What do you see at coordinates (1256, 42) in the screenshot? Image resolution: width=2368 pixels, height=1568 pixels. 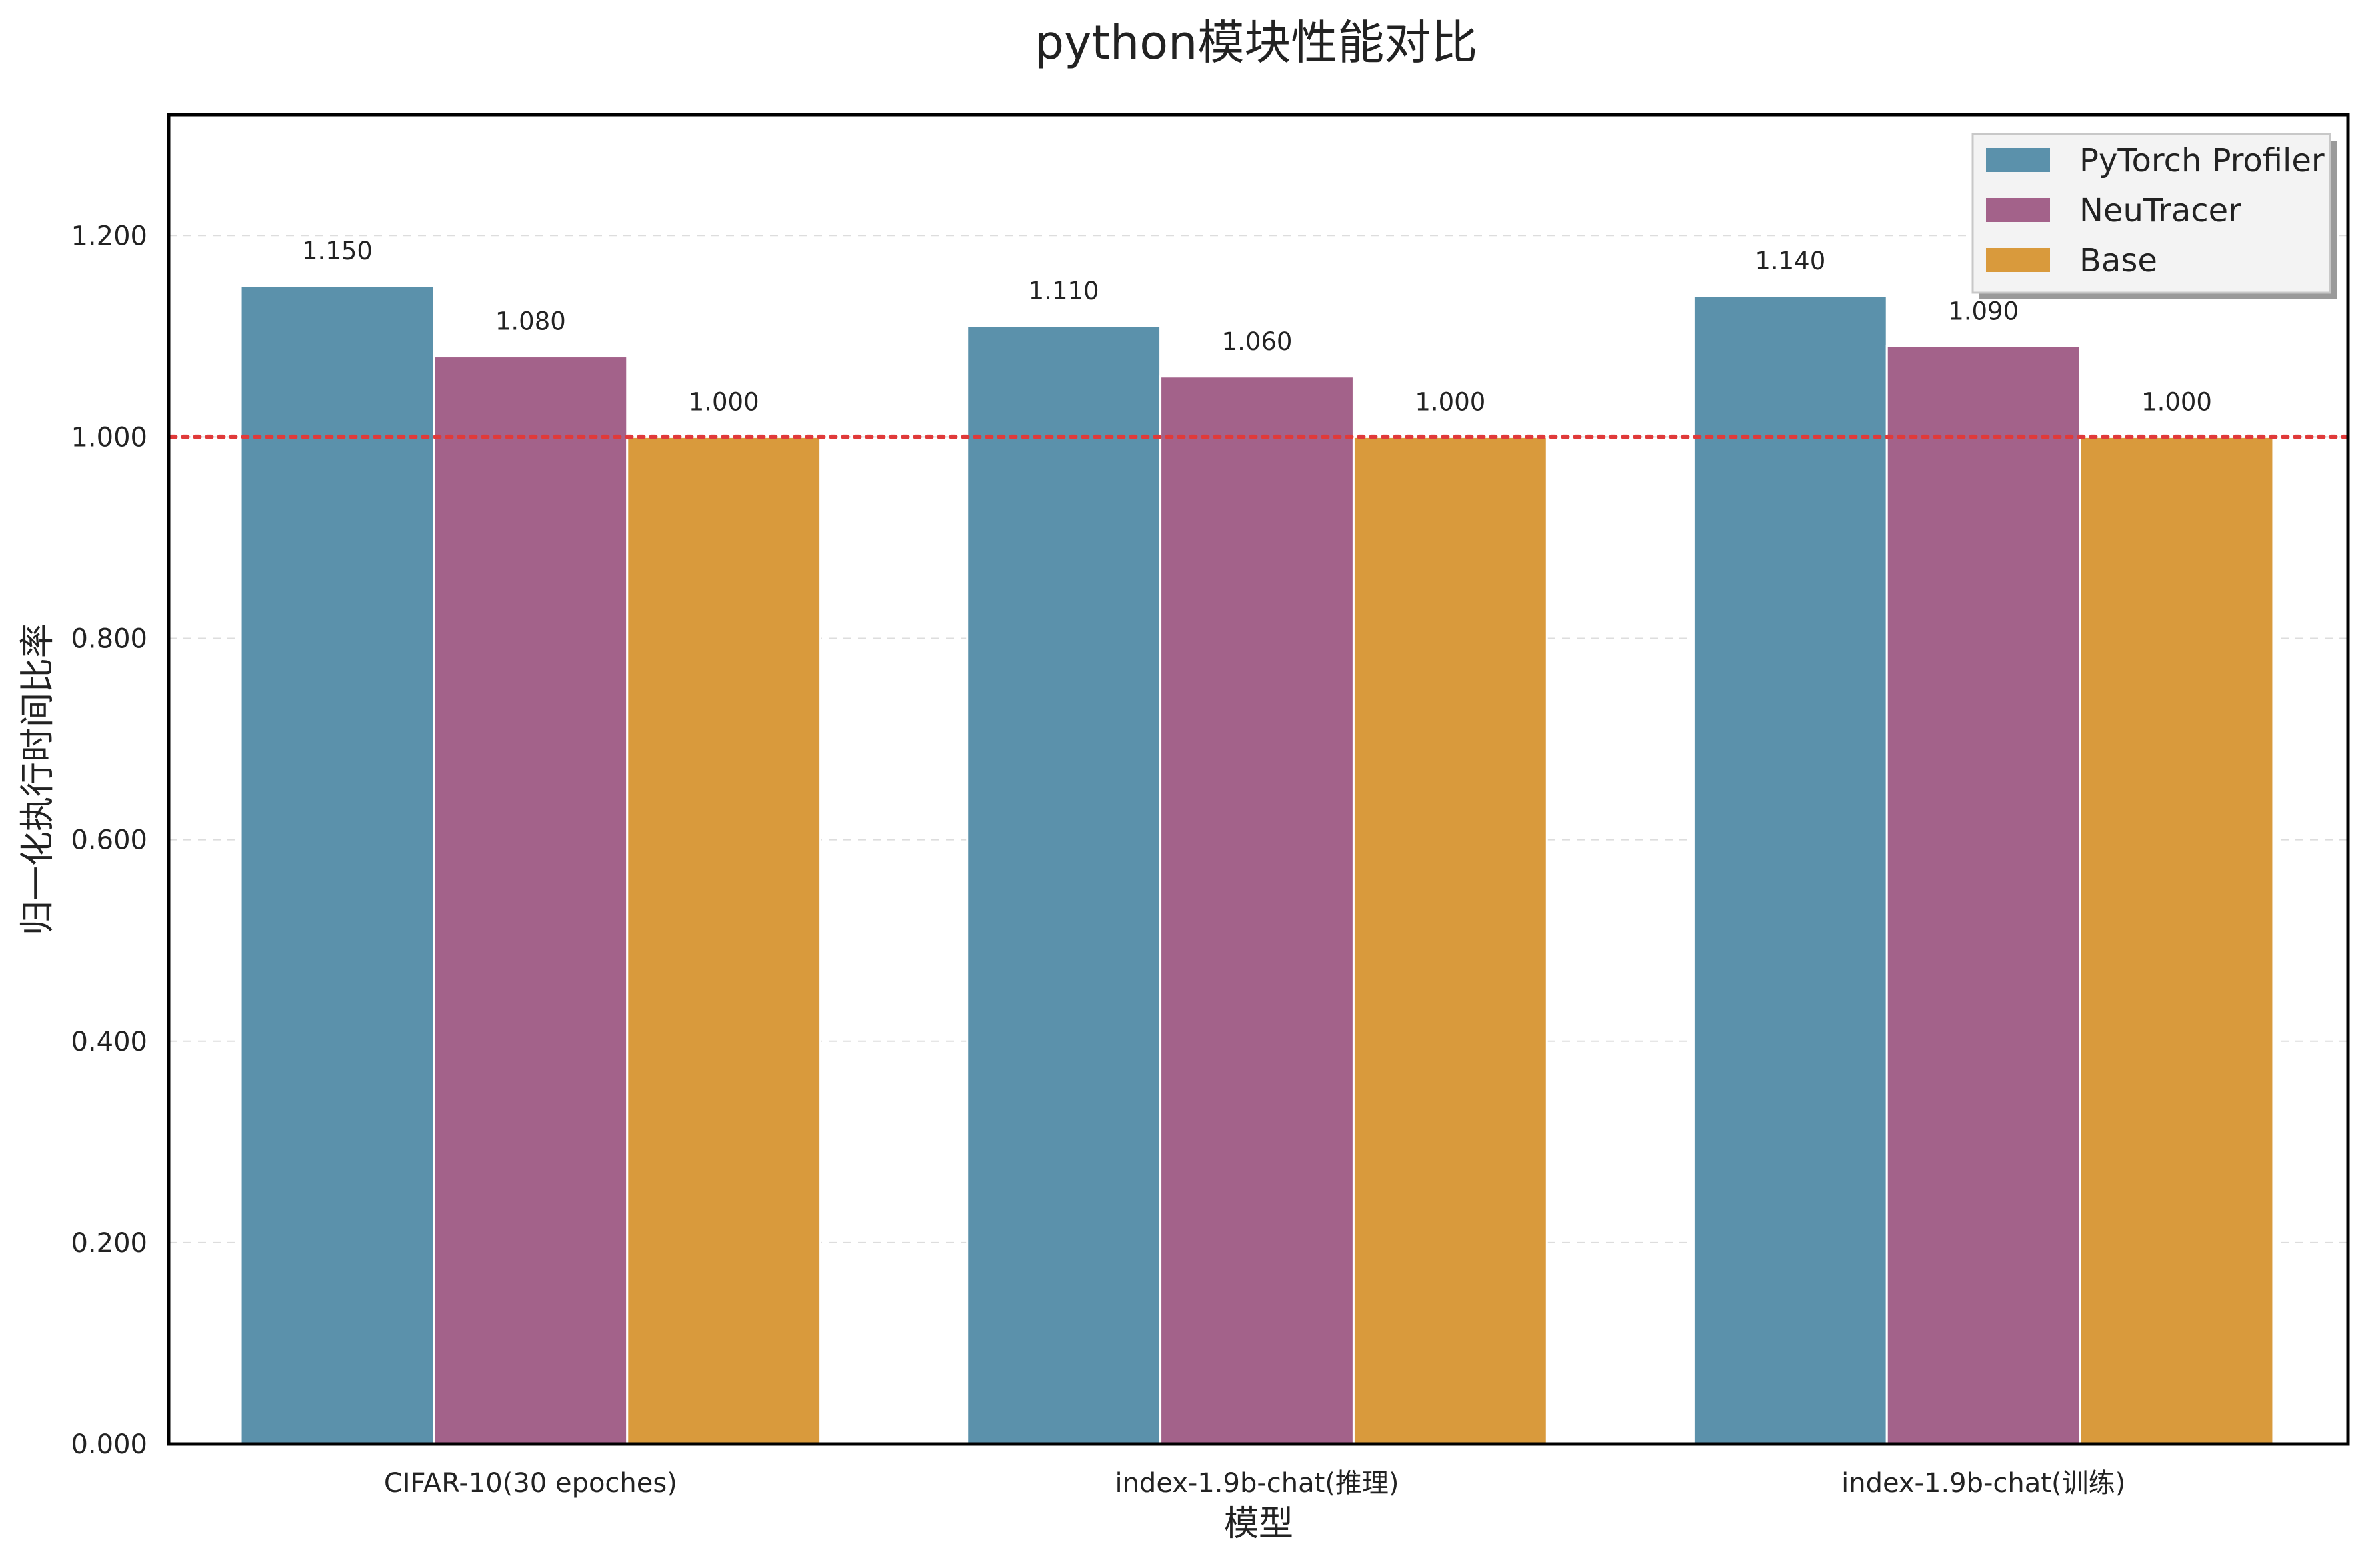 I see `chart-title: python模块性能对比` at bounding box center [1256, 42].